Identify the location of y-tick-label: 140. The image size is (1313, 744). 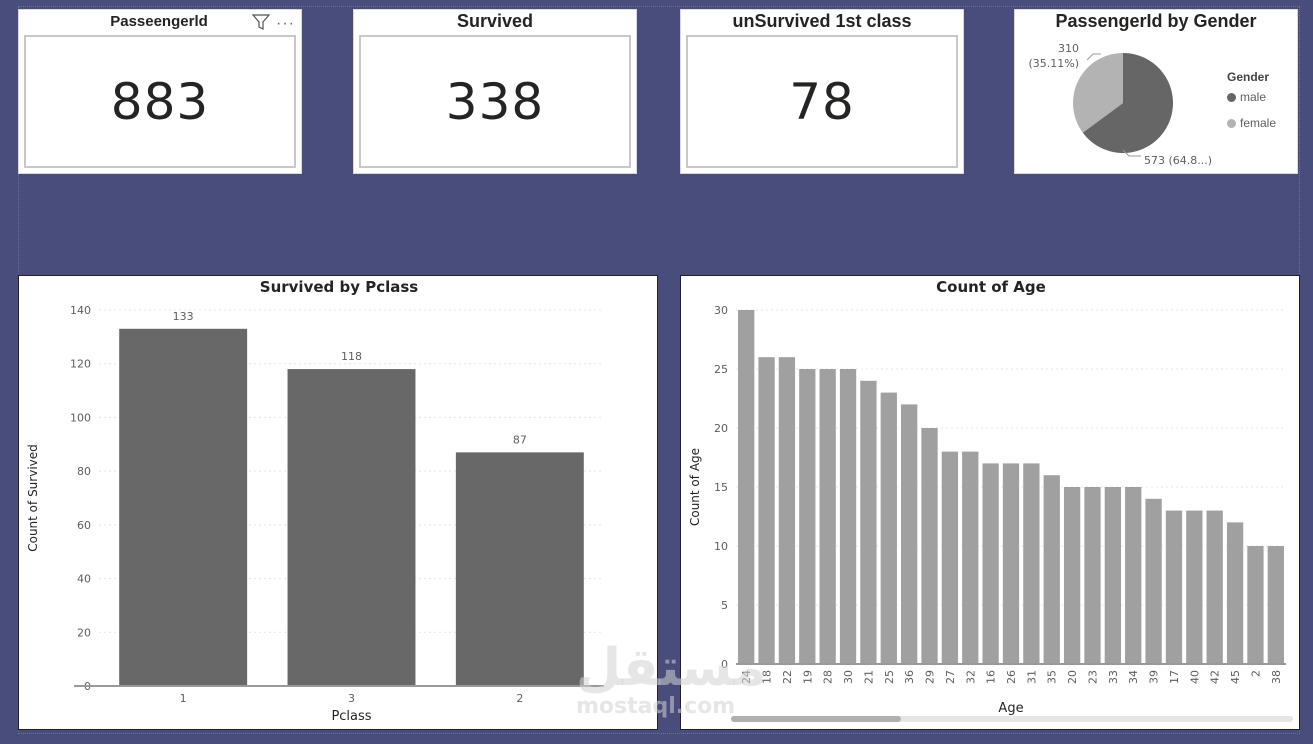
(80, 310).